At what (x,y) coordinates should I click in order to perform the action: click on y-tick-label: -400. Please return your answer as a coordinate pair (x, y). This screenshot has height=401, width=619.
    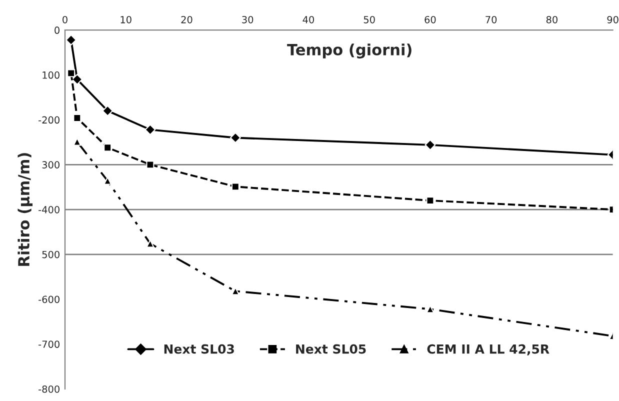
    Looking at the image, I should click on (49, 210).